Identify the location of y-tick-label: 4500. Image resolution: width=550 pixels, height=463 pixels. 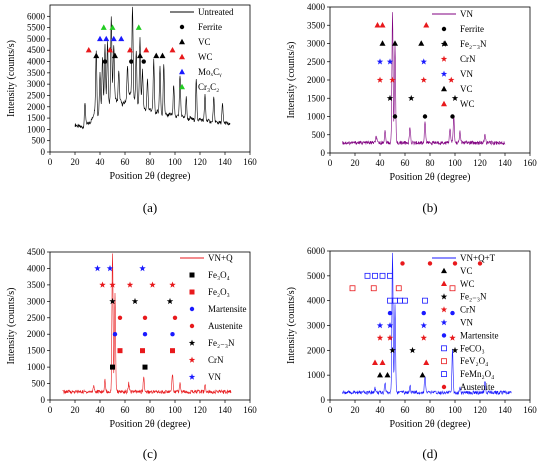
(36, 50).